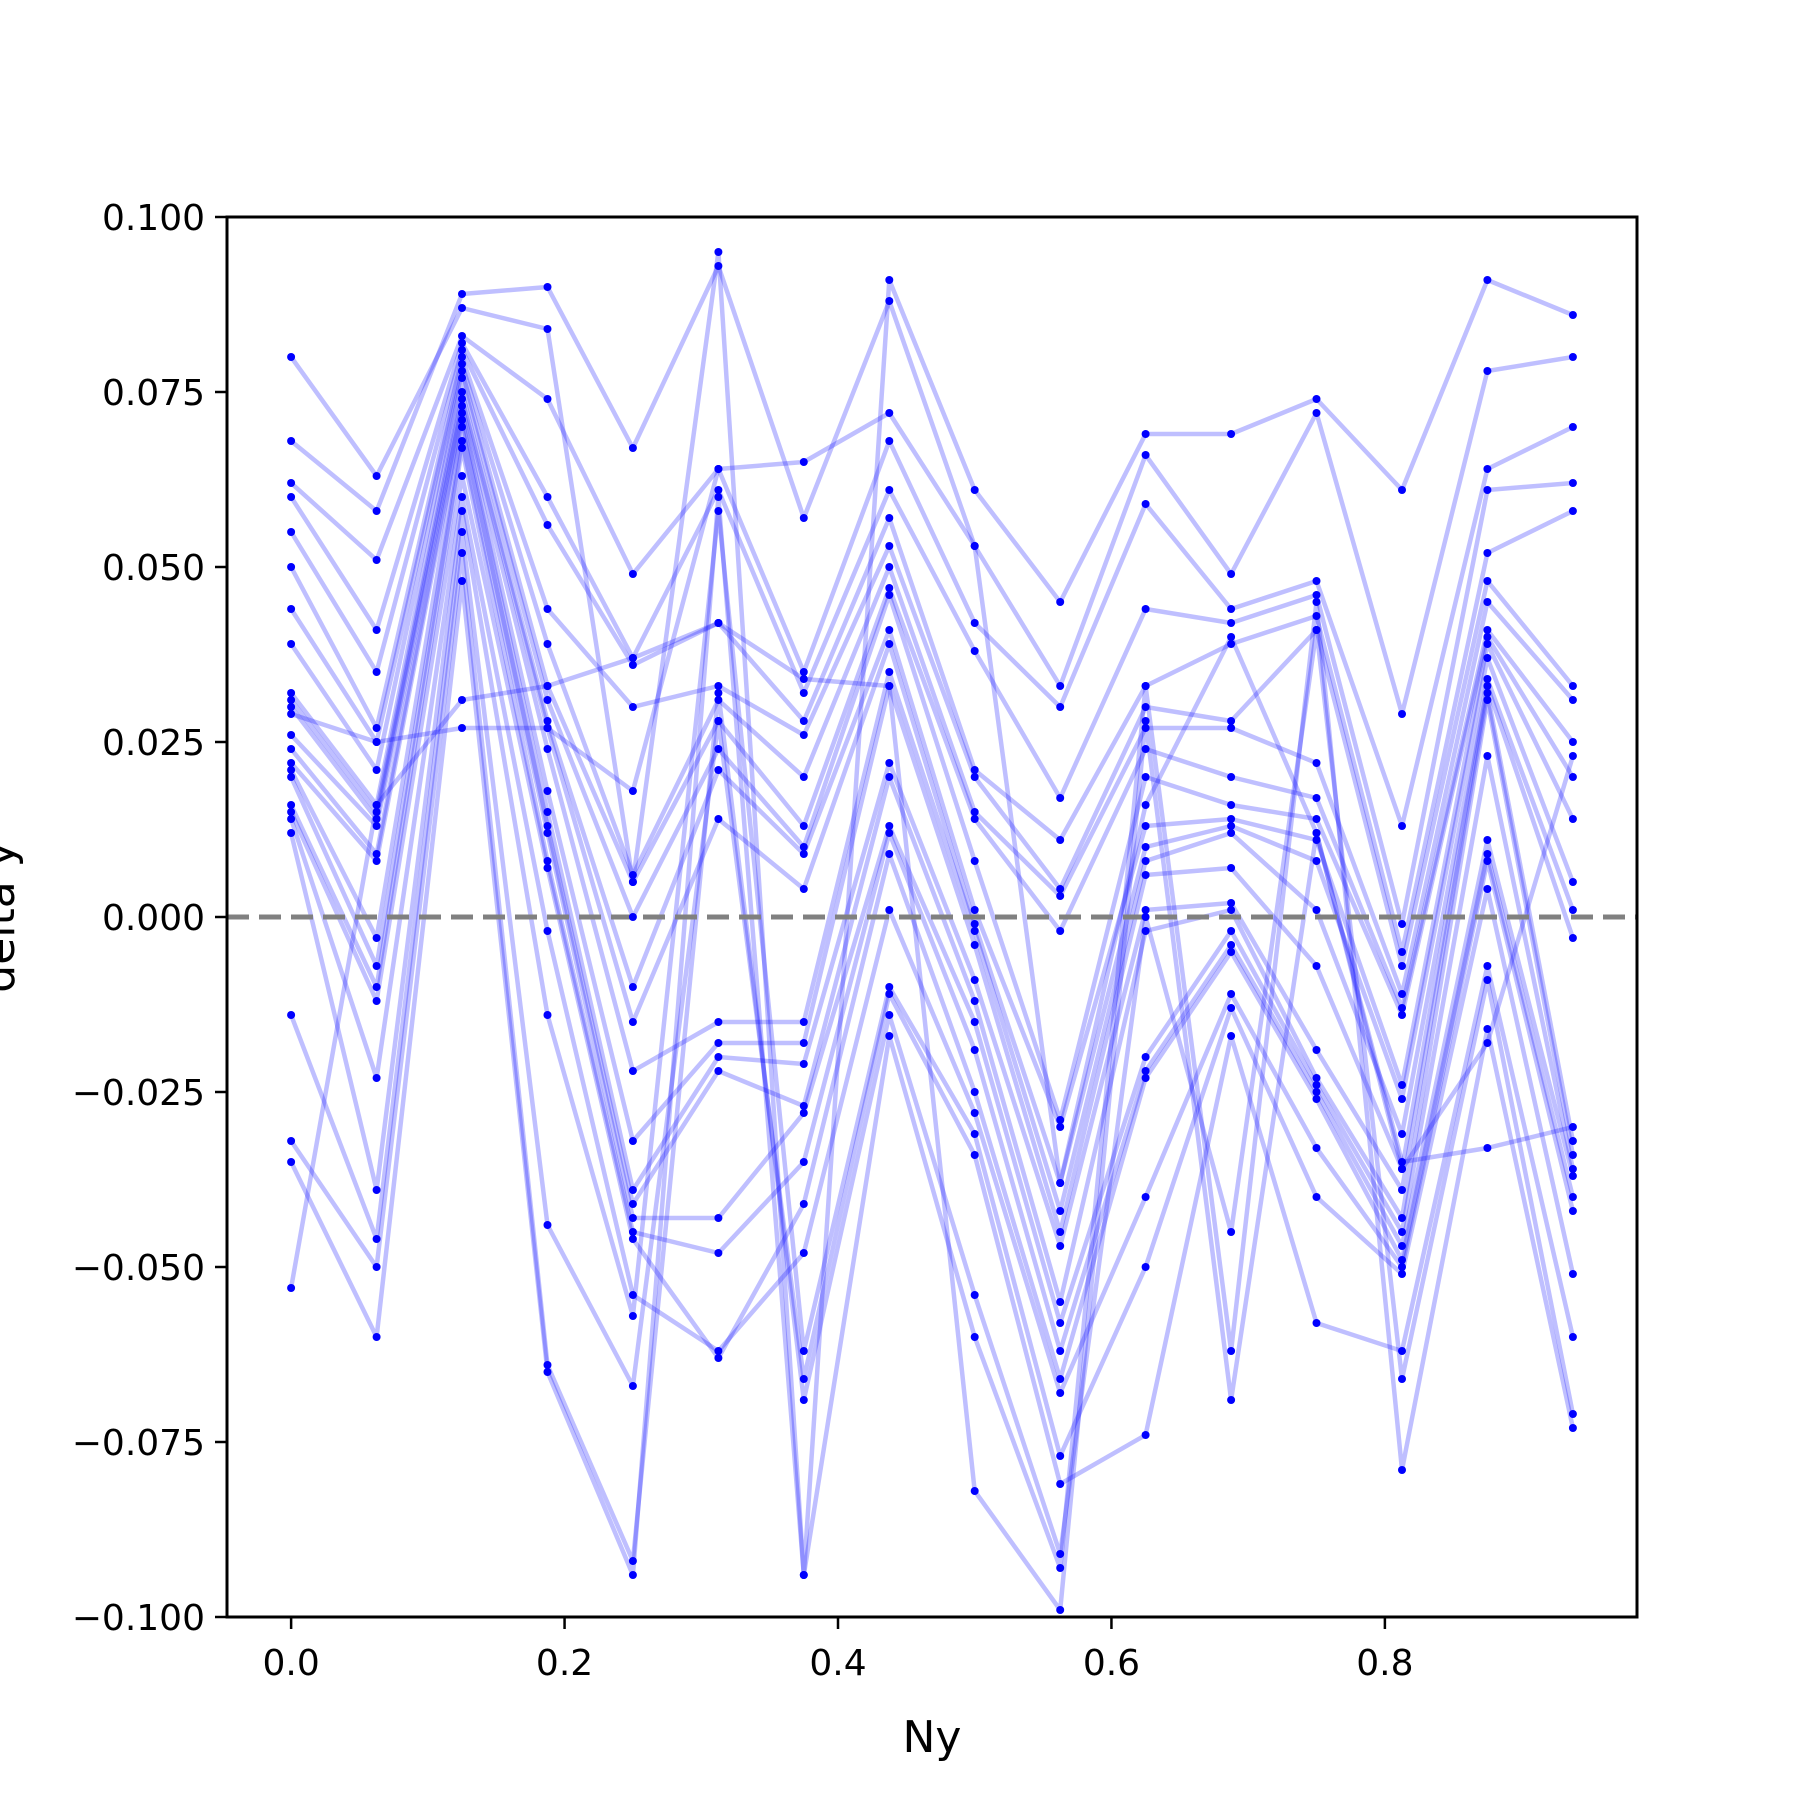 This screenshot has width=1800, height=1800. What do you see at coordinates (153, 393) in the screenshot?
I see `y-tick-label: 0.075` at bounding box center [153, 393].